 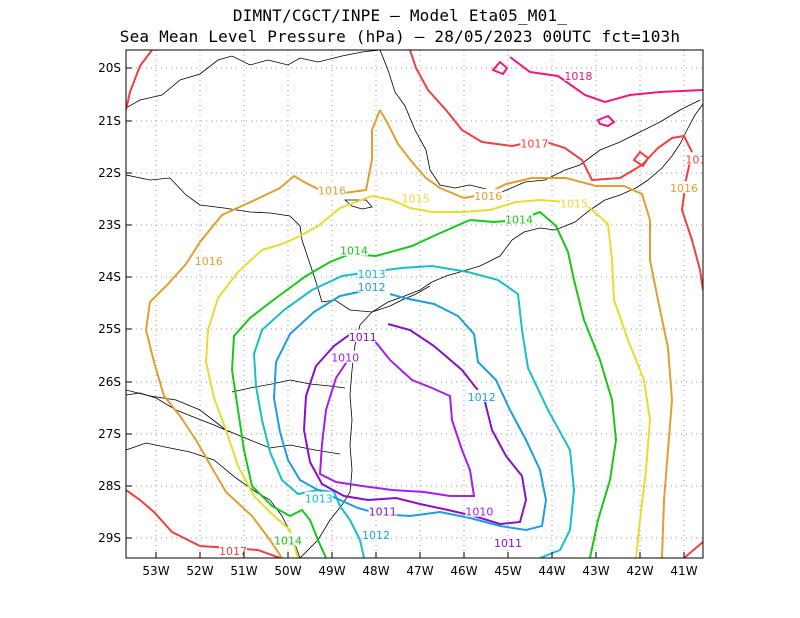 I want to click on lon-label: 47W, so click(x=419, y=571).